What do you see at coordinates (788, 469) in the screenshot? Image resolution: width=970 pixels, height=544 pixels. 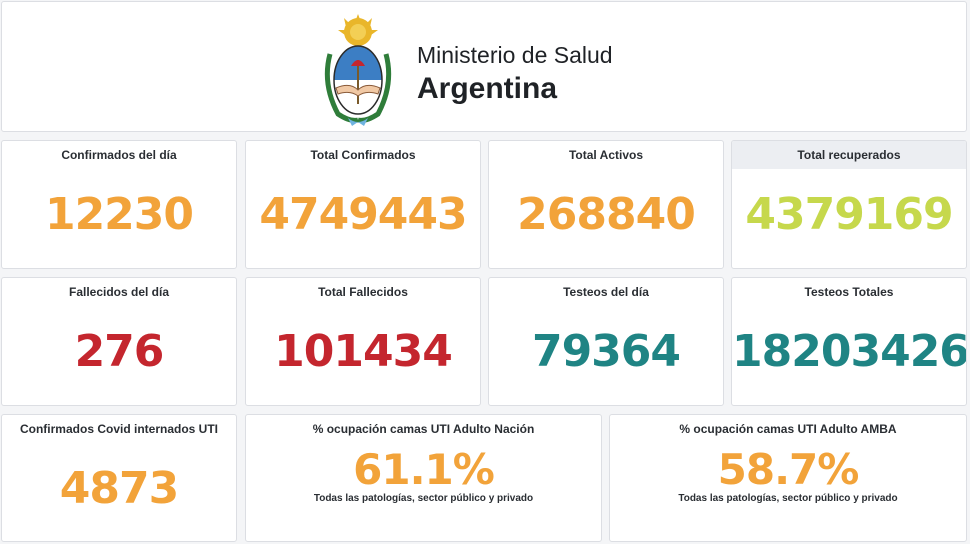 I see `panel-value: 58.7%` at bounding box center [788, 469].